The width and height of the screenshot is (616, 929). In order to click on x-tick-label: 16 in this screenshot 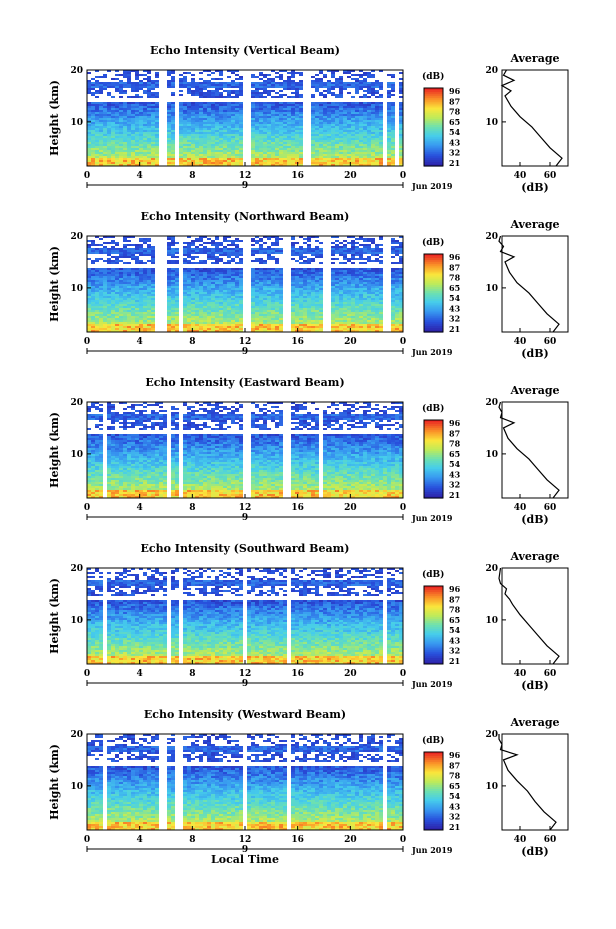, I will do `click(297, 176)`.